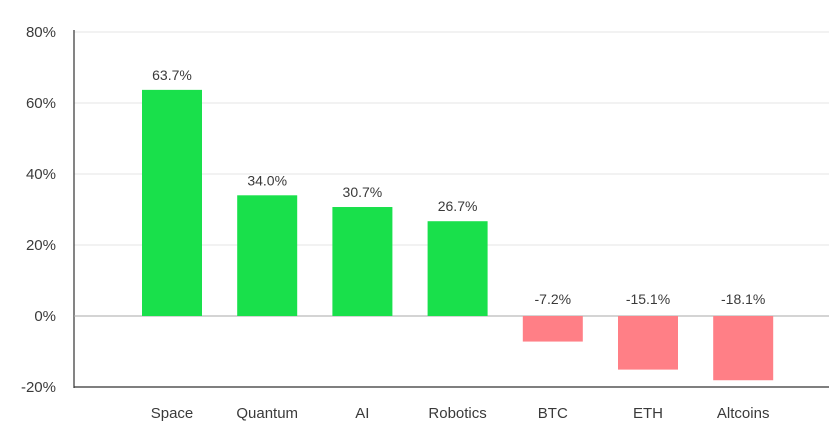  Describe the element at coordinates (41, 103) in the screenshot. I see `y-tick-label: 60%` at that location.